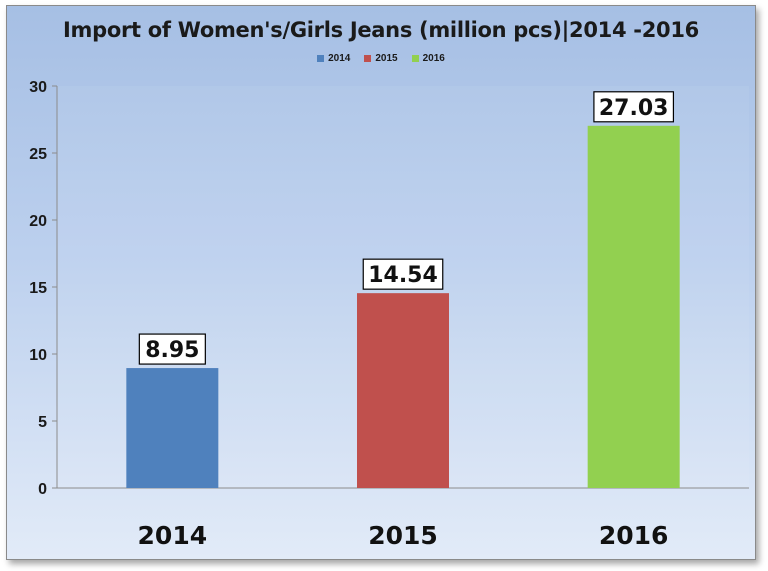  I want to click on legend-label-2015: 2015, so click(386, 58).